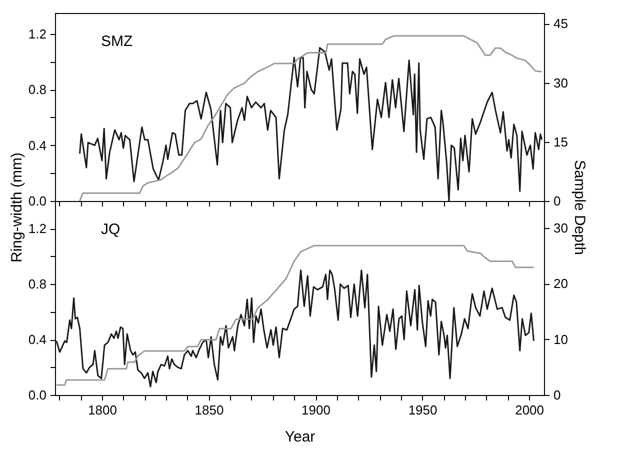 The width and height of the screenshot is (630, 466). What do you see at coordinates (561, 284) in the screenshot?
I see `y2-tick-label: 20` at bounding box center [561, 284].